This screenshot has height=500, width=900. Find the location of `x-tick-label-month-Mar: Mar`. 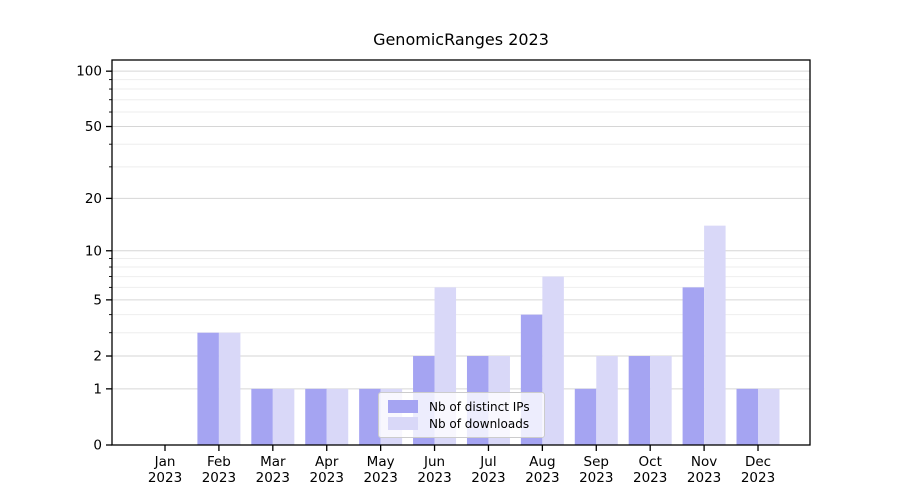

x-tick-label-month-Mar: Mar is located at coordinates (273, 462).